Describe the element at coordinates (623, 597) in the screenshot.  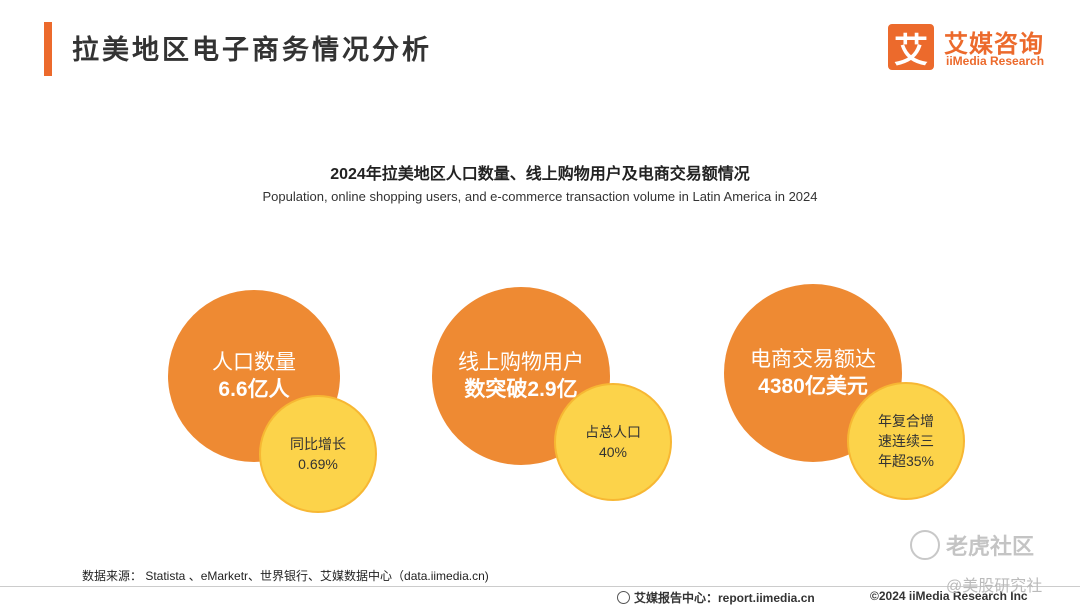
I see `globe-icon` at that location.